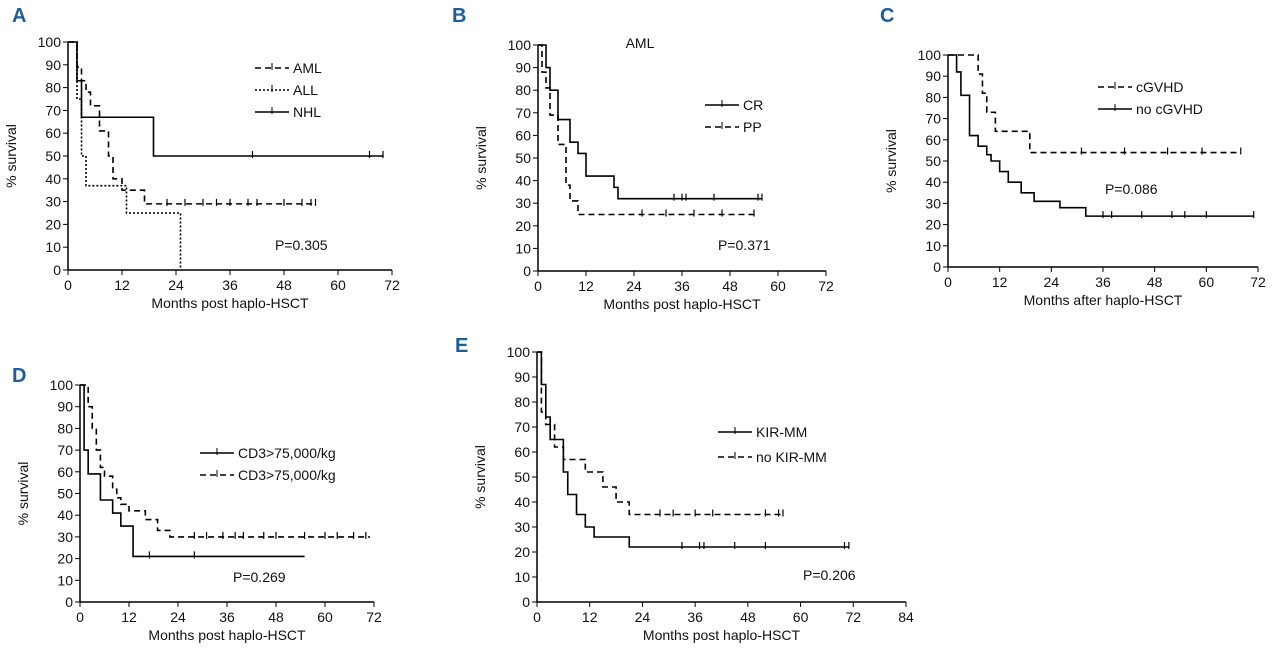 This screenshot has width=1280, height=671. Describe the element at coordinates (459, 16) in the screenshot. I see `panel-label: B` at that location.